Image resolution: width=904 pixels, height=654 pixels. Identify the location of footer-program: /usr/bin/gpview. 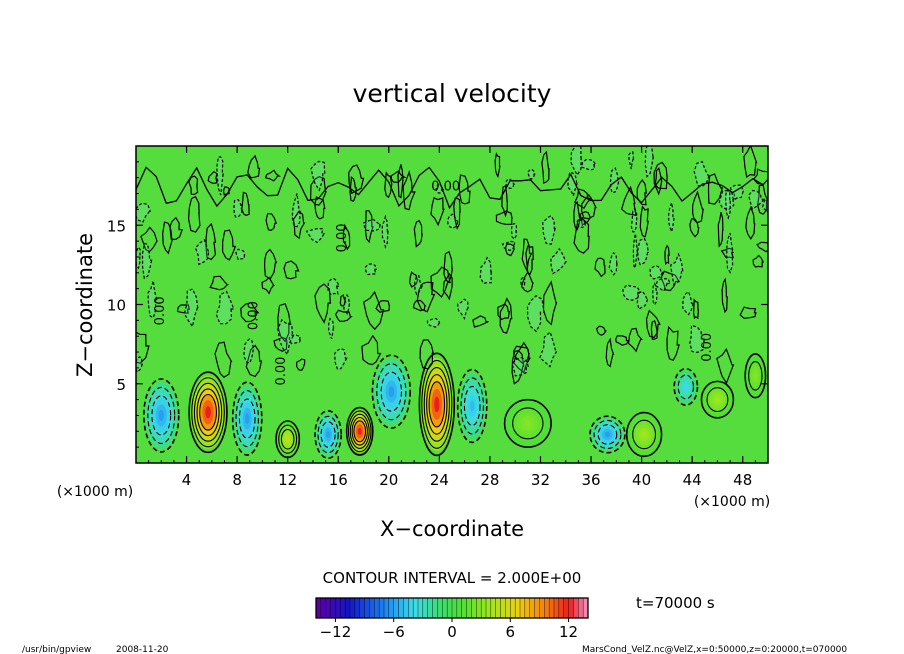
(56, 649).